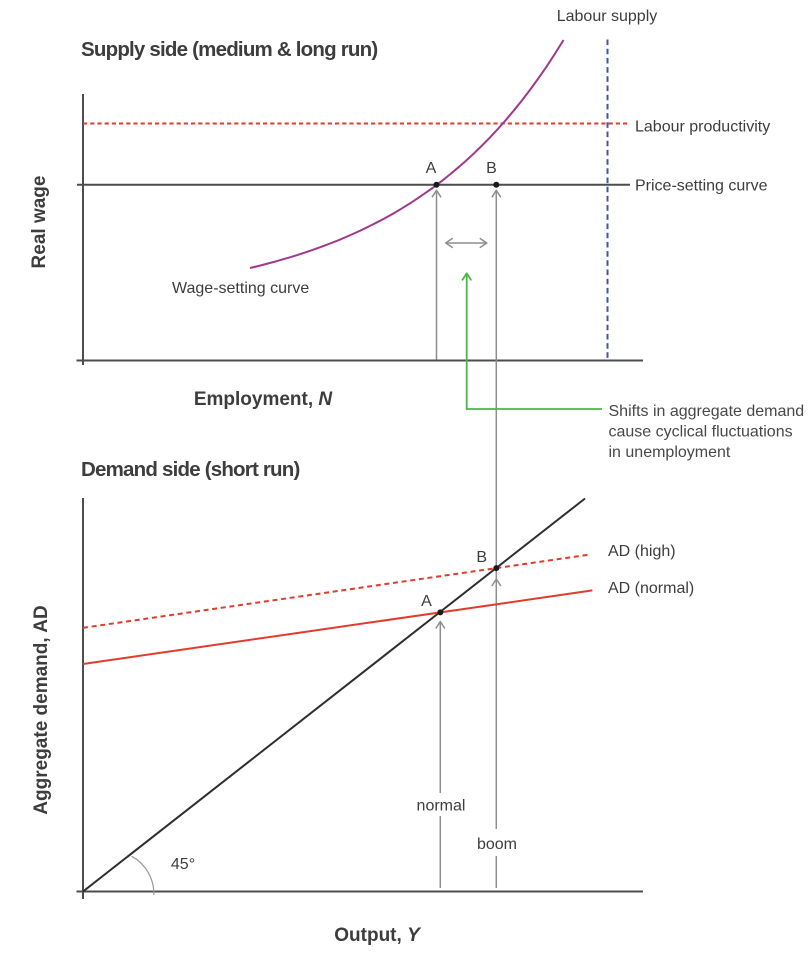 This screenshot has height=970, width=810. What do you see at coordinates (378, 935) in the screenshot?
I see `svg-text: Output, Y` at bounding box center [378, 935].